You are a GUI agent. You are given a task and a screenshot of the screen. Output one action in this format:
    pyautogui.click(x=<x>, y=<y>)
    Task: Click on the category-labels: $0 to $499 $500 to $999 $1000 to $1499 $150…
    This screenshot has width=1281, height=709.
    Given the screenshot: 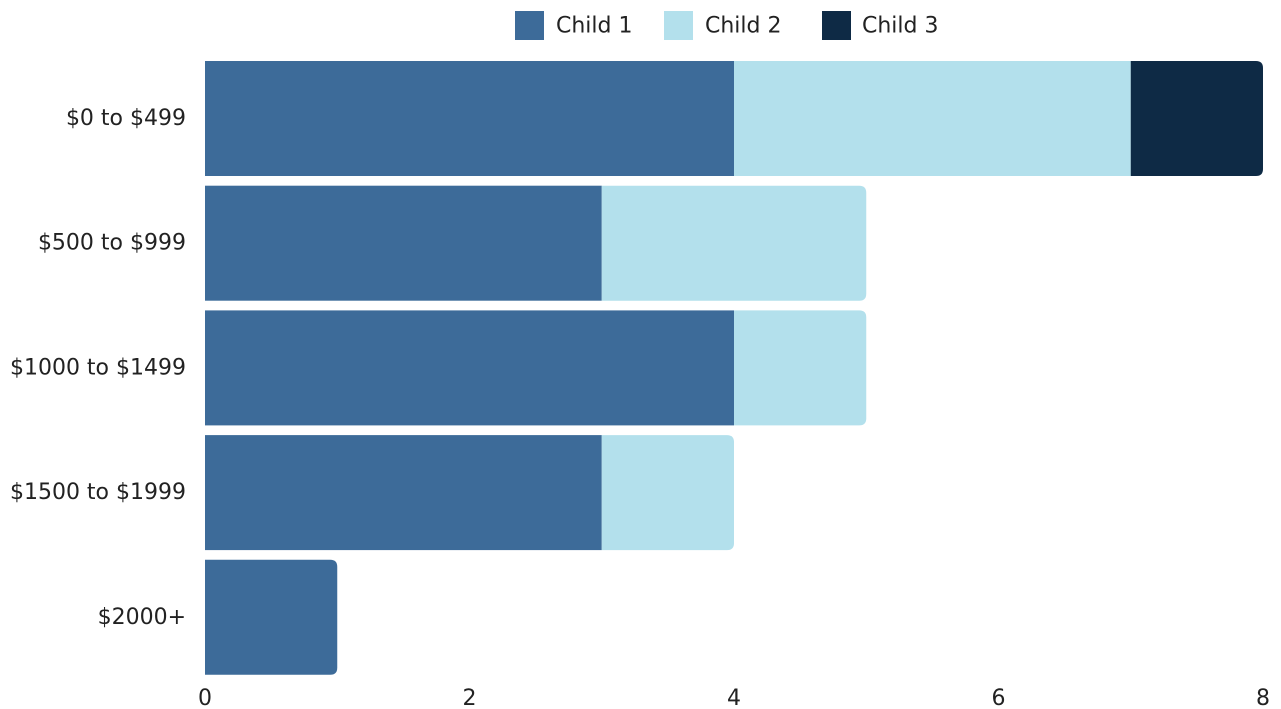 What is the action you would take?
    pyautogui.click(x=98, y=368)
    